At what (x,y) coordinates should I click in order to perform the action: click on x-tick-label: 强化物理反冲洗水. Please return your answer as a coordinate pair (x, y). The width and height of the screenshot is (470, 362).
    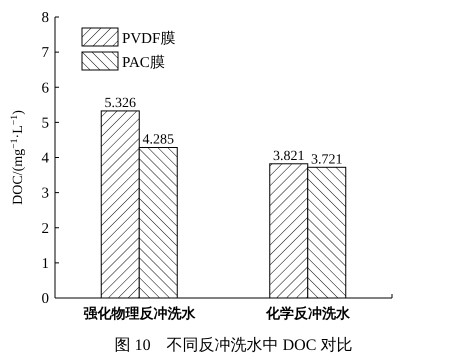
    Looking at the image, I should click on (139, 313).